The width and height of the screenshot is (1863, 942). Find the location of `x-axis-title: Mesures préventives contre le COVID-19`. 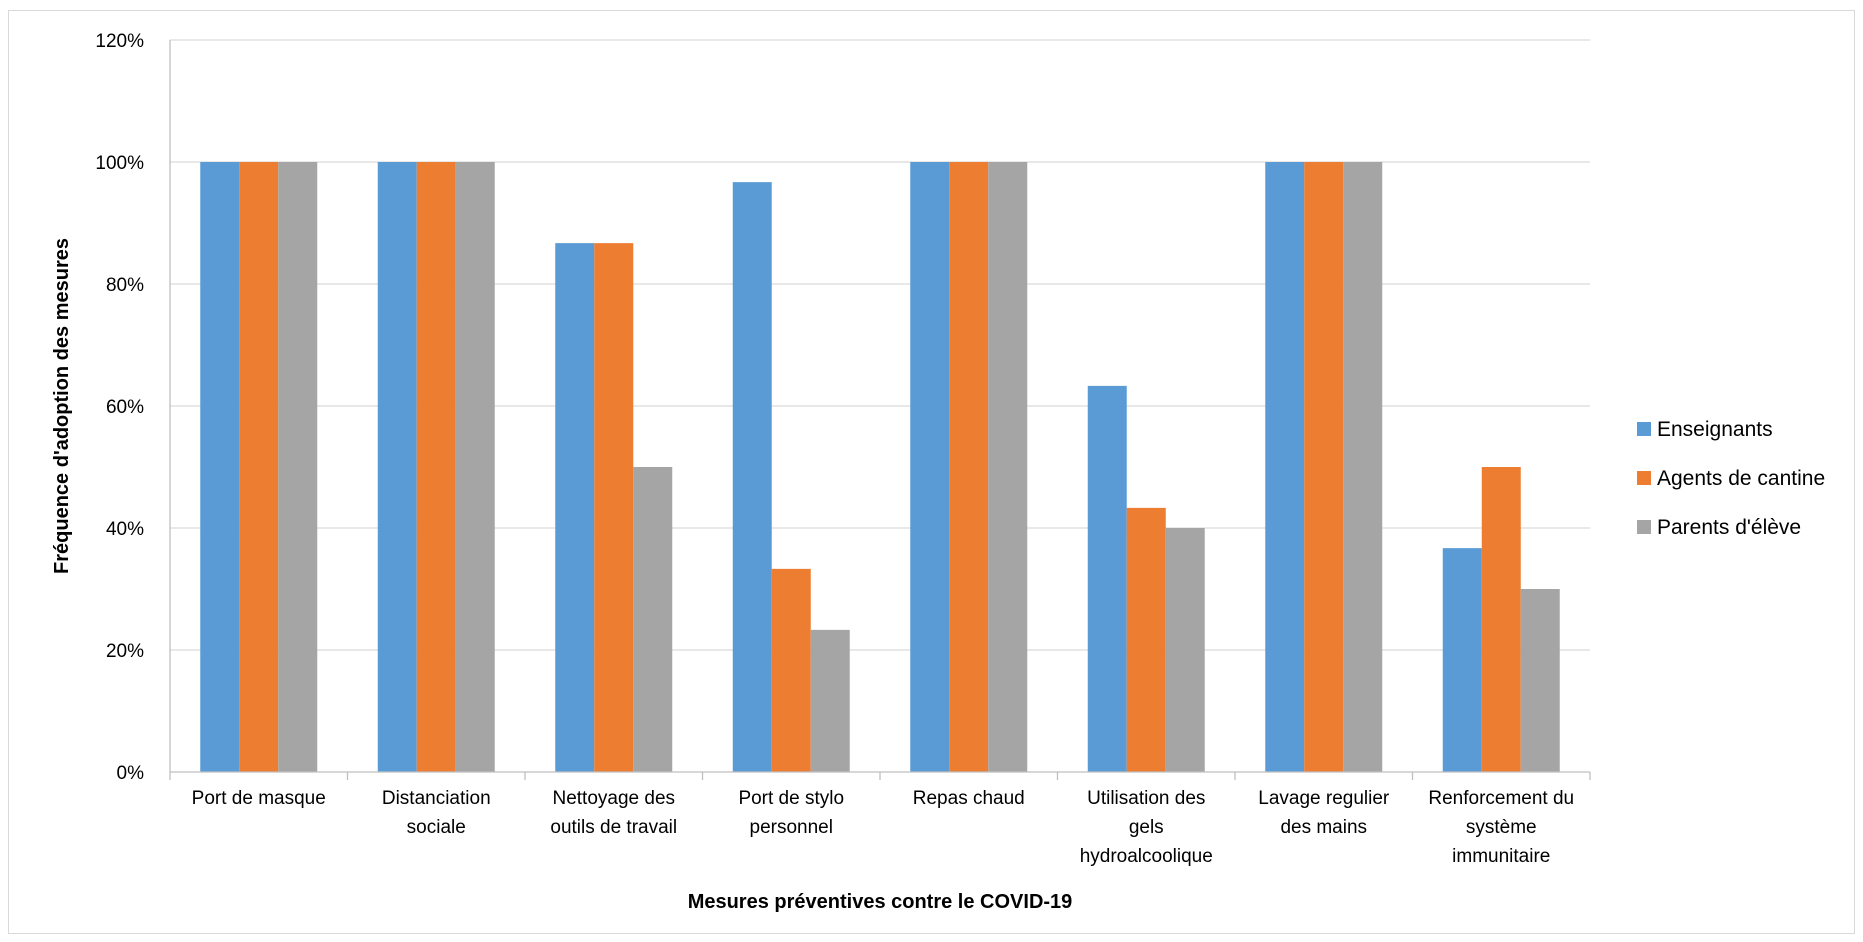

x-axis-title: Mesures préventives contre le COVID-19 is located at coordinates (880, 902).